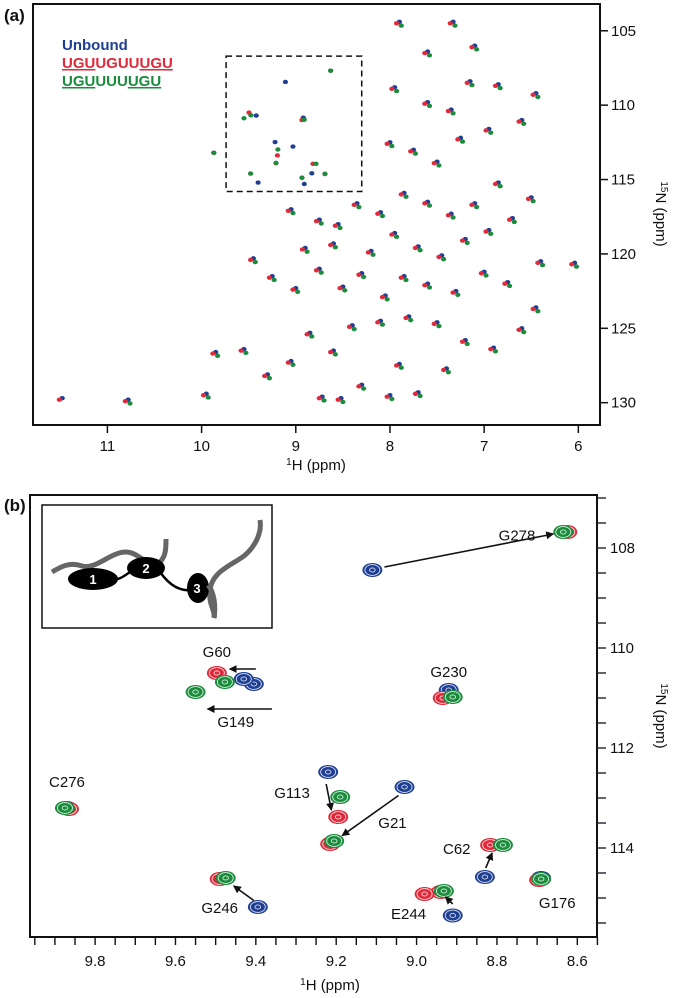 The width and height of the screenshot is (683, 998). What do you see at coordinates (255, 961) in the screenshot?
I see `x-tick-label: 9.4` at bounding box center [255, 961].